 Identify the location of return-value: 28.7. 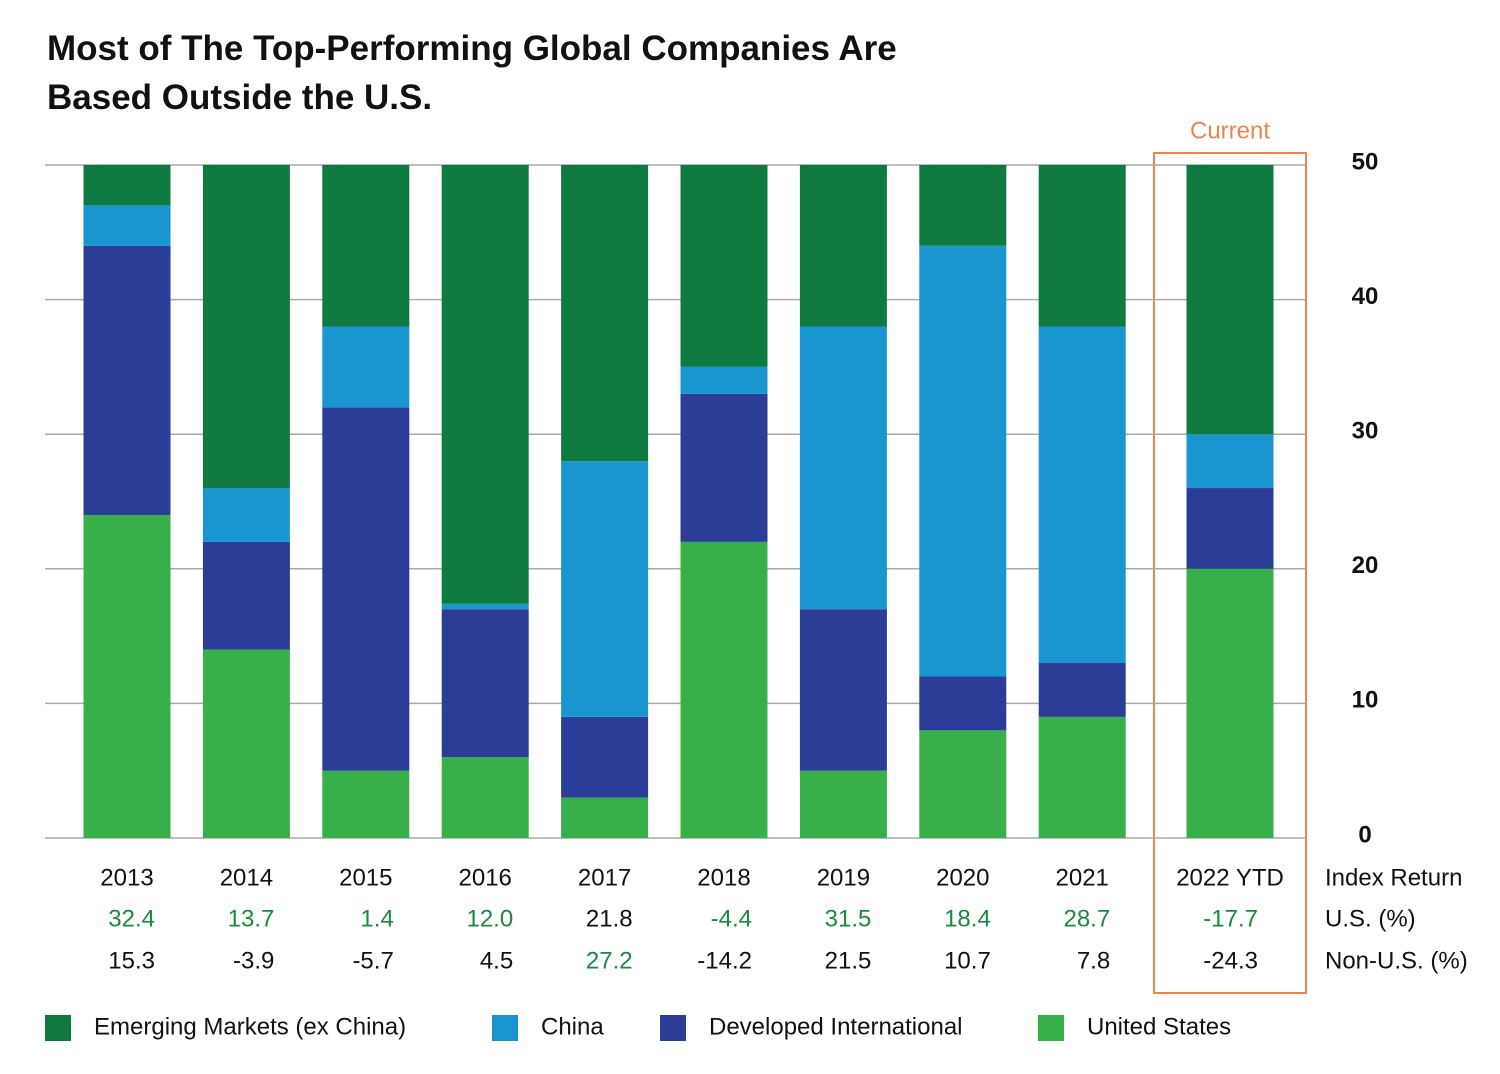
(1086, 918).